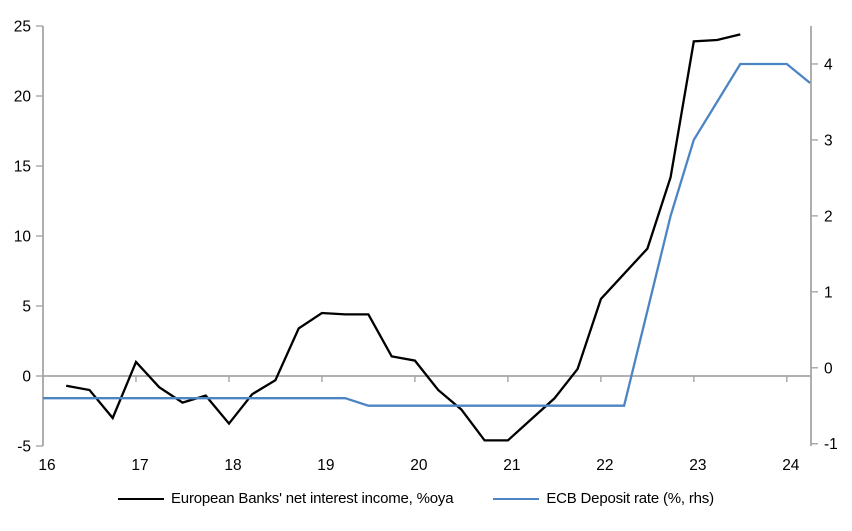  I want to click on x-tick-label: 19, so click(325, 465).